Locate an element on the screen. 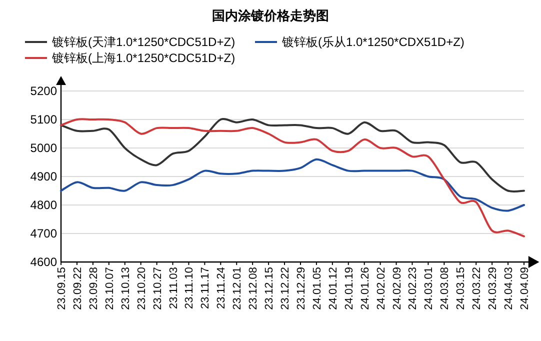 The width and height of the screenshot is (541, 341). x-tick-label: 24.04.09 is located at coordinates (525, 288).